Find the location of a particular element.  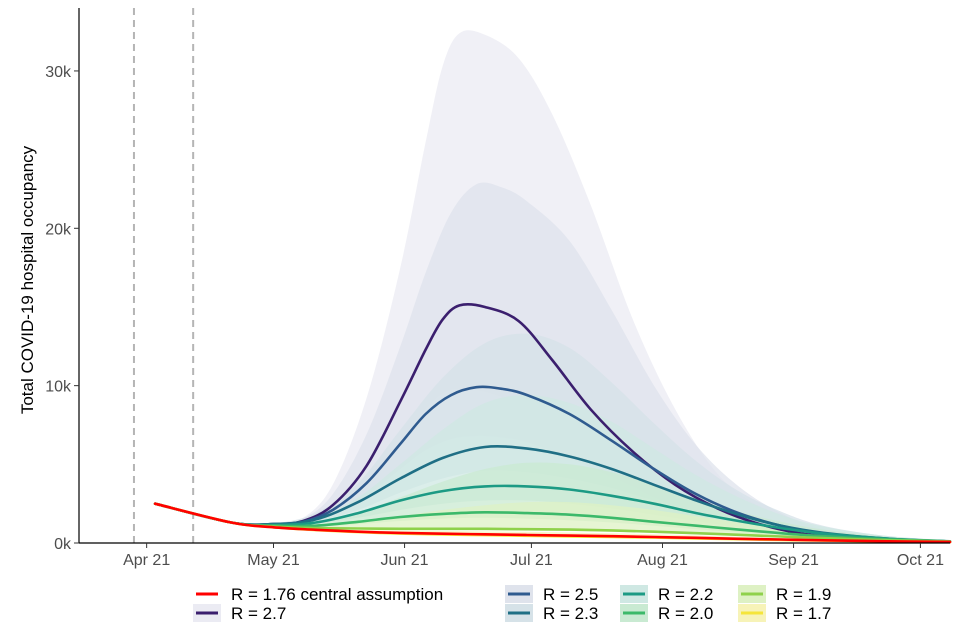

legend-item-r-1-76-central-assumption: R = 1.76 central assumption is located at coordinates (319, 594).